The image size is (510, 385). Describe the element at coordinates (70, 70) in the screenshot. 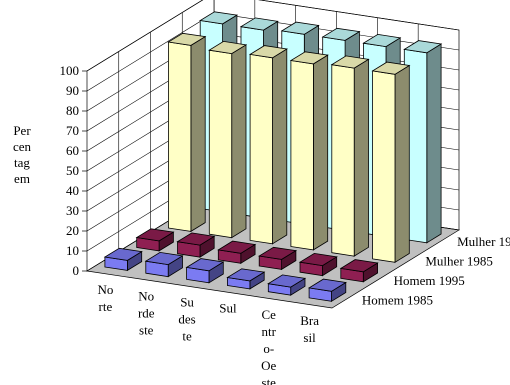

I see `y-tick-label: 100` at that location.